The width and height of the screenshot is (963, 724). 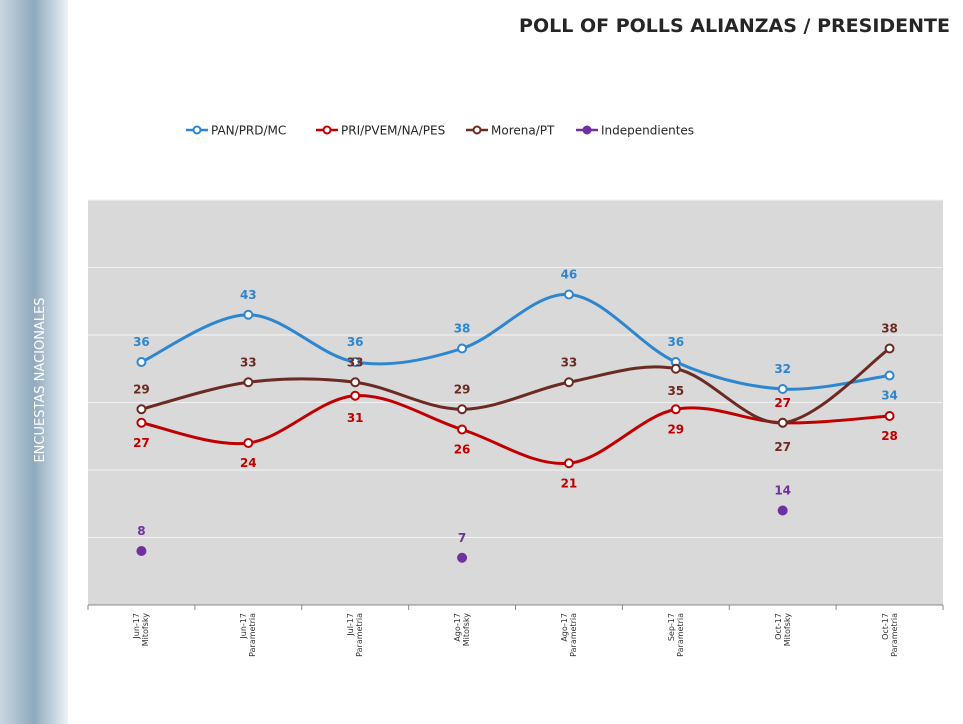 I want to click on side-strip, so click(x=34, y=362).